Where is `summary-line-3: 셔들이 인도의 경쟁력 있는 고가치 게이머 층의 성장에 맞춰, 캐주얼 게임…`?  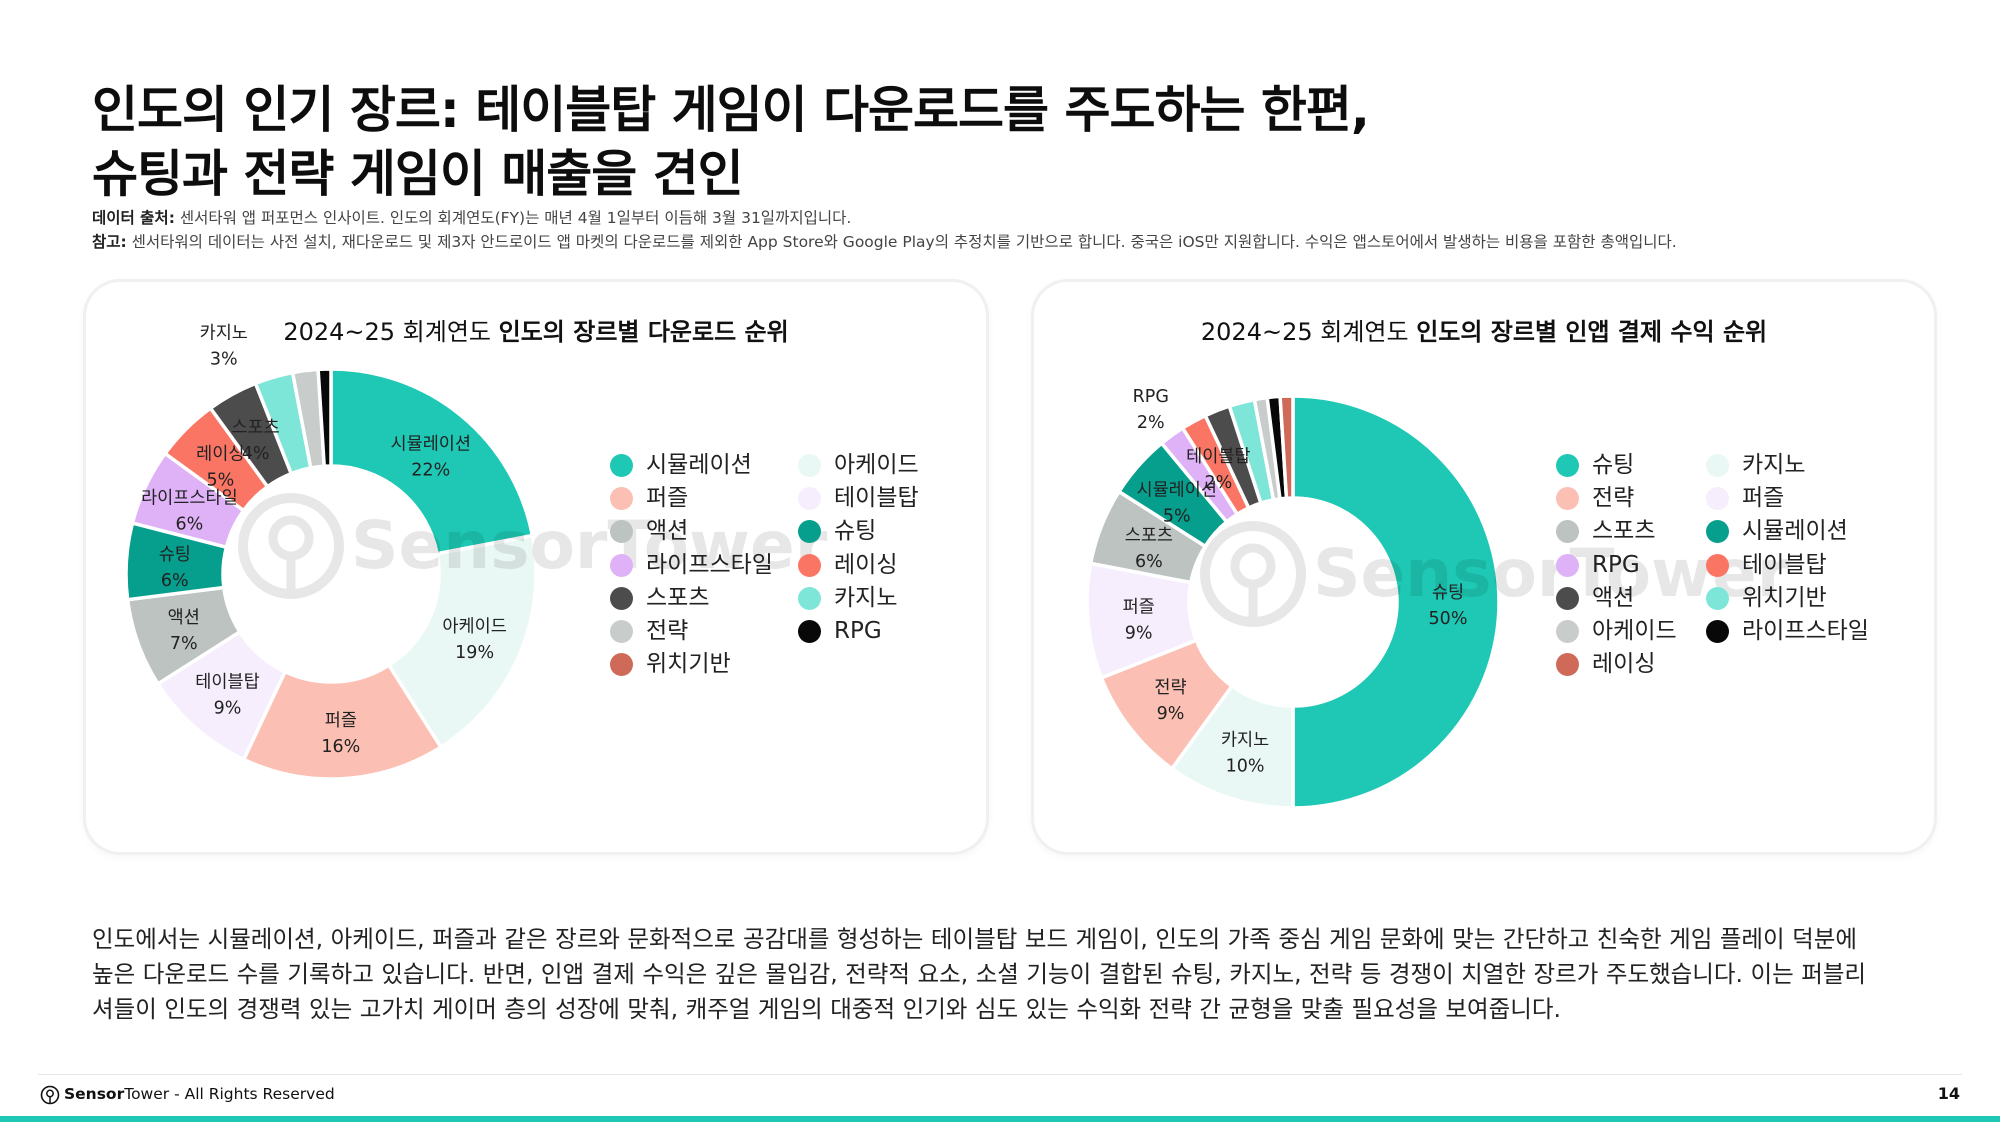 summary-line-3: 셔들이 인도의 경쟁력 있는 고가치 게이머 층의 성장에 맞춰, 캐주얼 게임… is located at coordinates (827, 1009).